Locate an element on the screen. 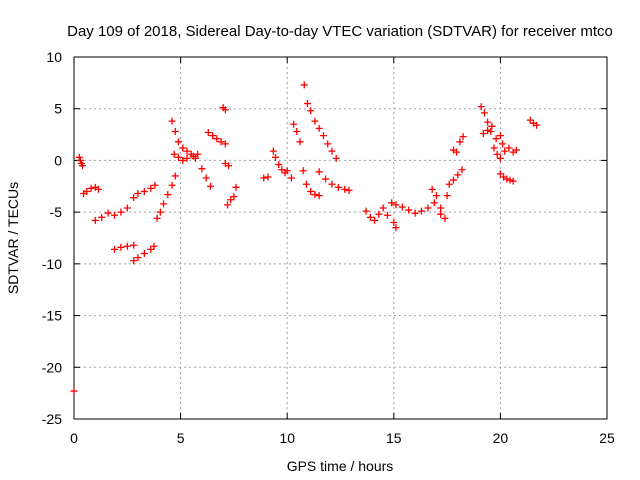  x-tick-label: 10 is located at coordinates (287, 438).